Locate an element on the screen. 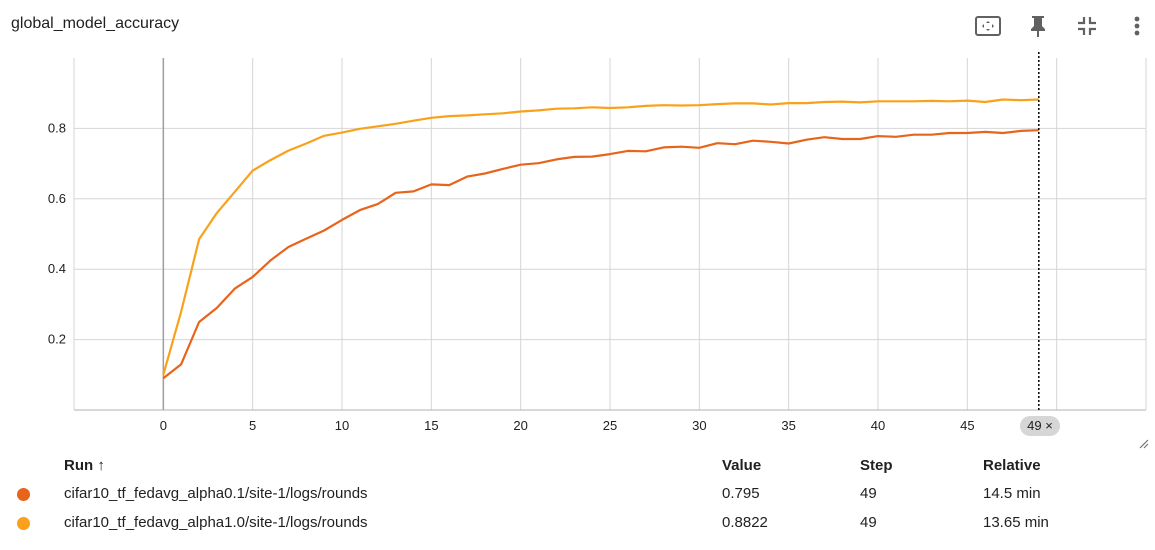 This screenshot has height=550, width=1155. x-tick-label: 10 is located at coordinates (342, 425).